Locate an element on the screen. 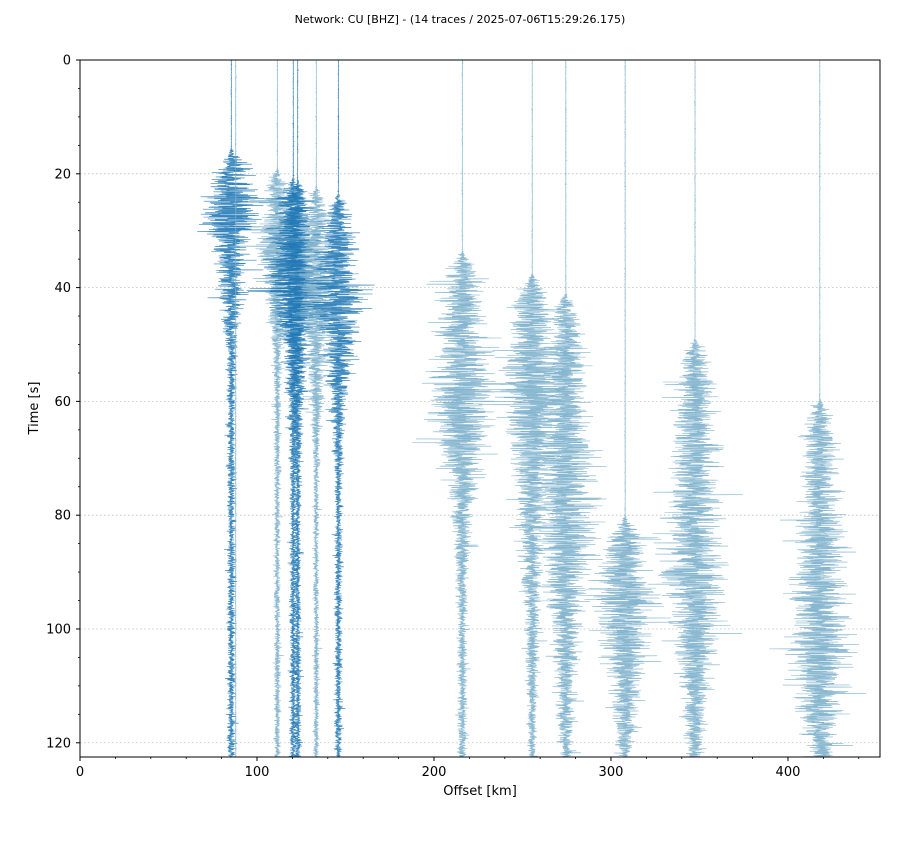 The height and width of the screenshot is (860, 920). x-tick-label-300: 300 is located at coordinates (611, 772).